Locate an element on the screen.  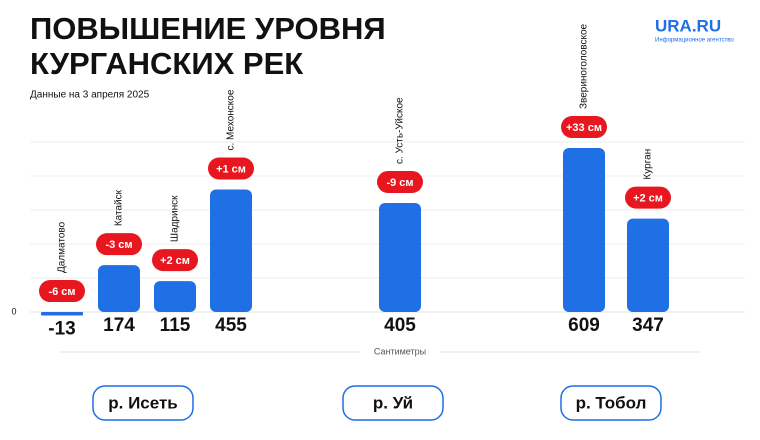
logo-caption: Информационное агентство is located at coordinates (694, 41).